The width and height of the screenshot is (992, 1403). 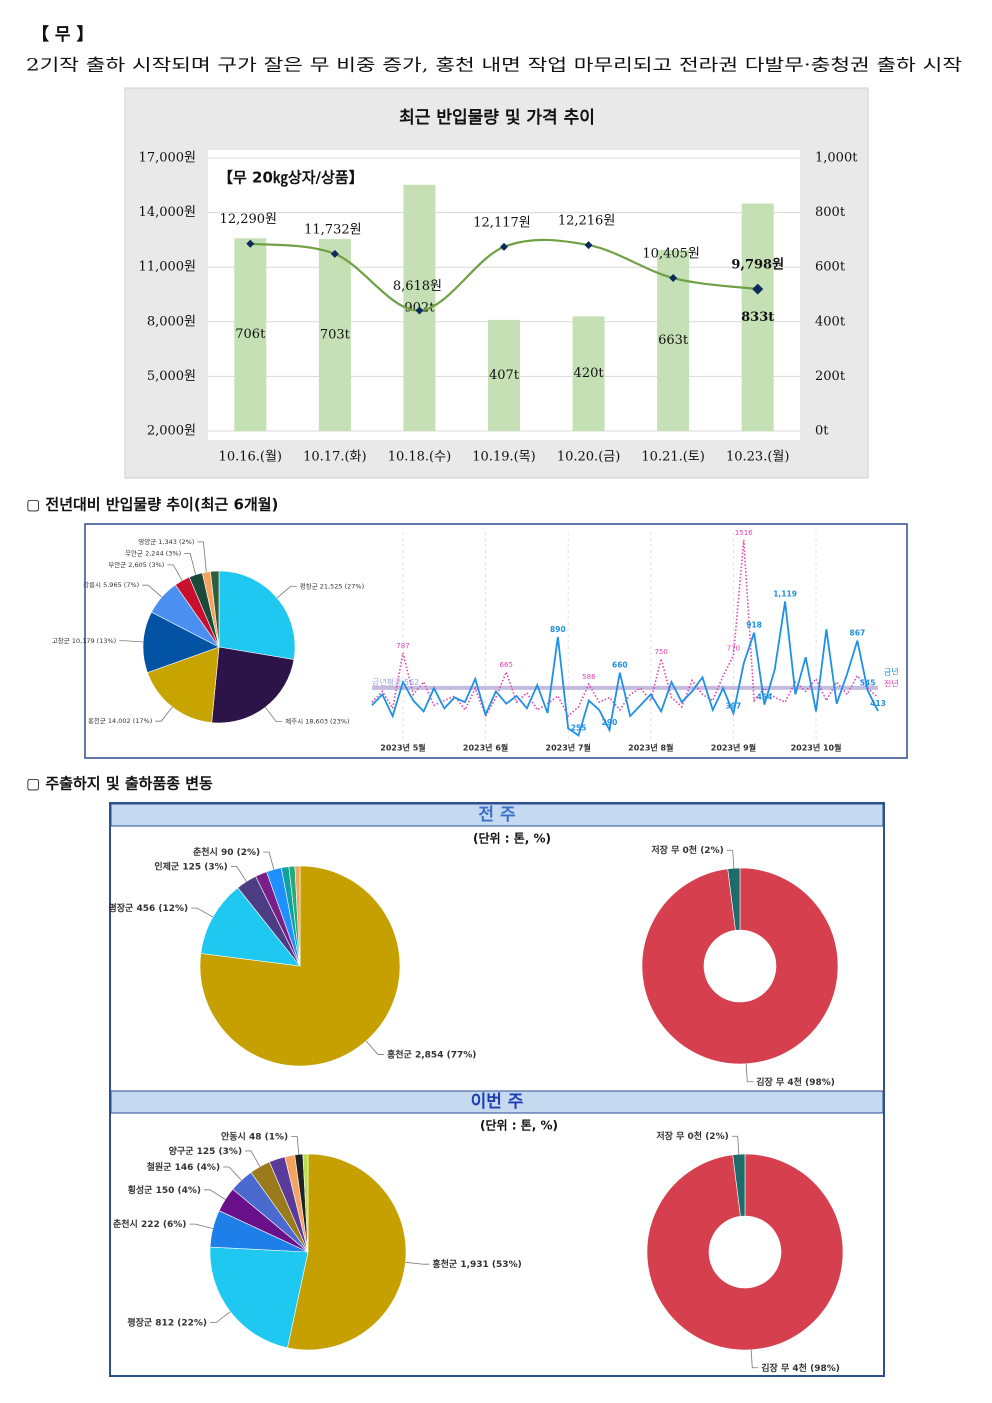 I want to click on y2-tick-label: 0t, so click(x=822, y=431).